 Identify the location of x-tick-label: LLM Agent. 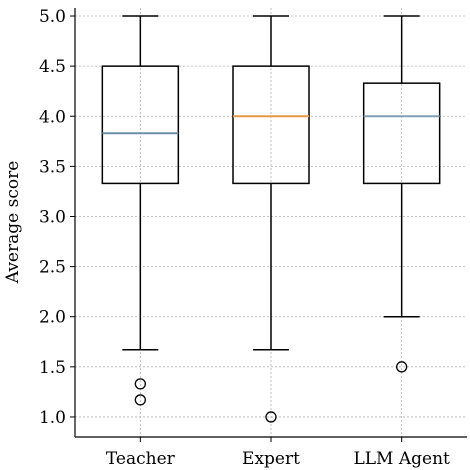
(401, 459).